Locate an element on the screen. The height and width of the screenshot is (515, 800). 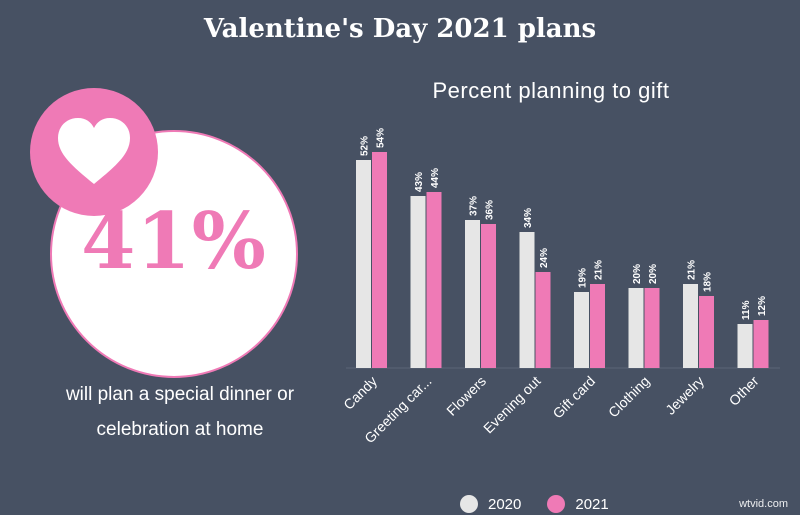
legend-label-2020: 2020 is located at coordinates (505, 504).